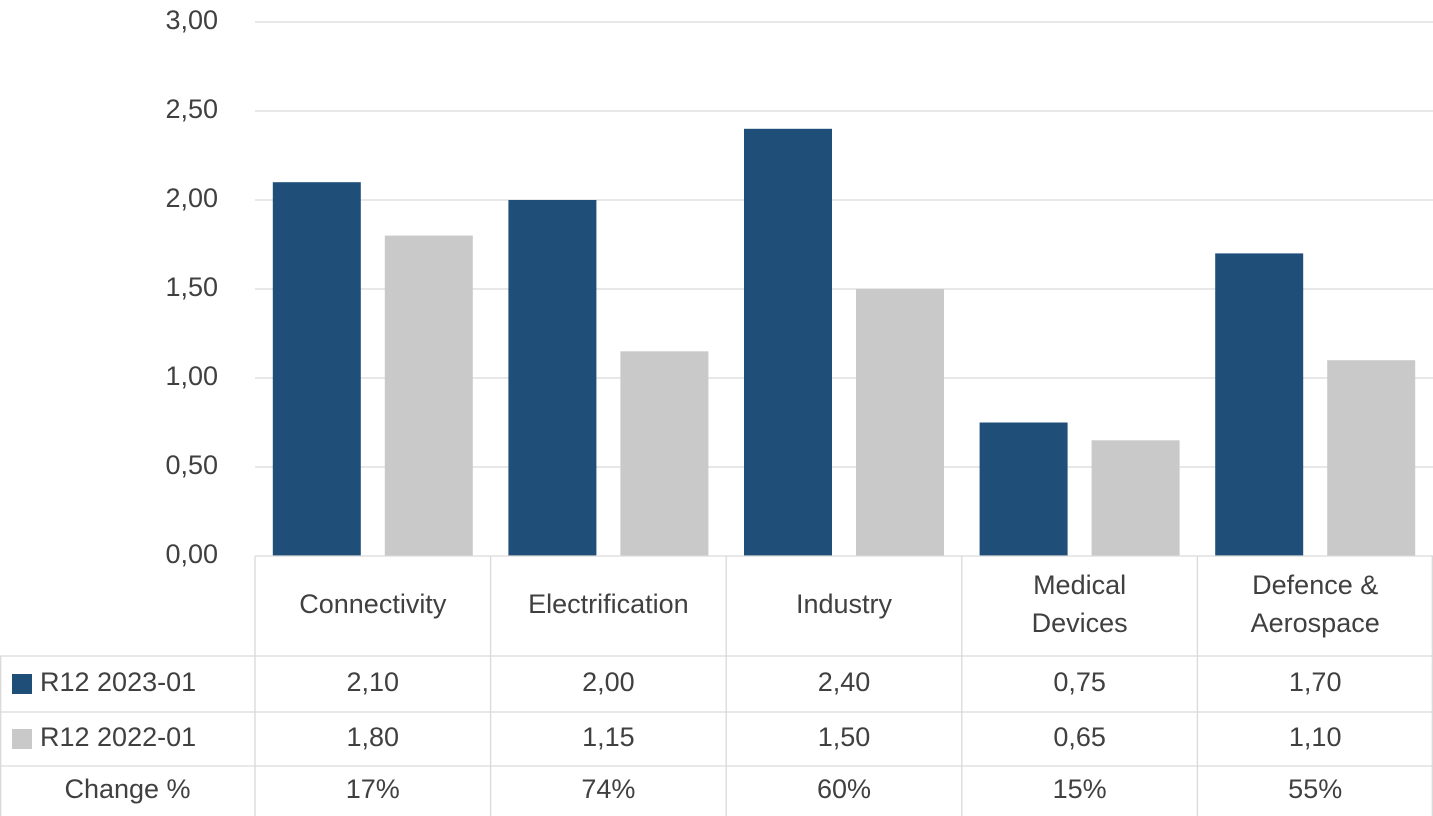 The width and height of the screenshot is (1433, 816). I want to click on data-label: 2,00, so click(608, 682).